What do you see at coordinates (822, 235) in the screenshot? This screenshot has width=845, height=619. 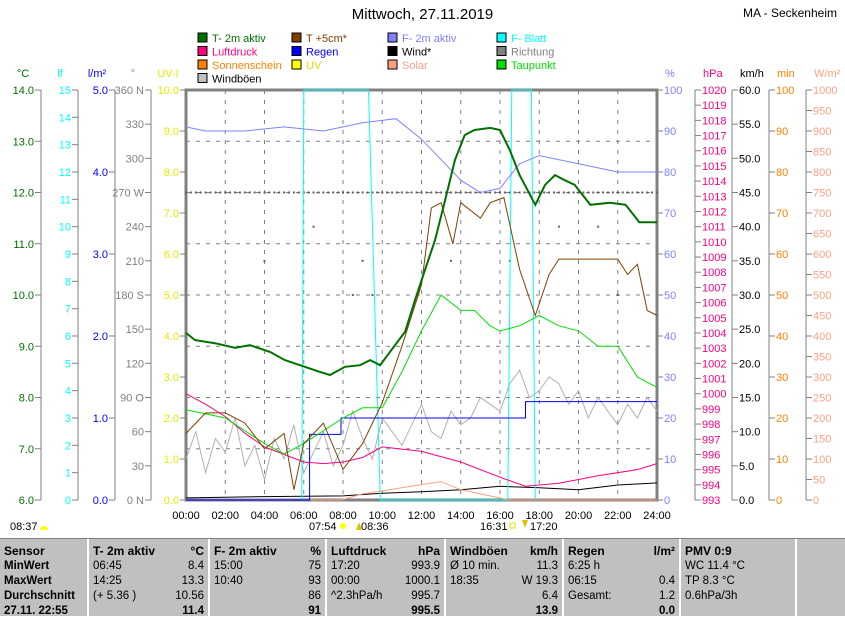 I see `axis-tick-label: 650` at bounding box center [822, 235].